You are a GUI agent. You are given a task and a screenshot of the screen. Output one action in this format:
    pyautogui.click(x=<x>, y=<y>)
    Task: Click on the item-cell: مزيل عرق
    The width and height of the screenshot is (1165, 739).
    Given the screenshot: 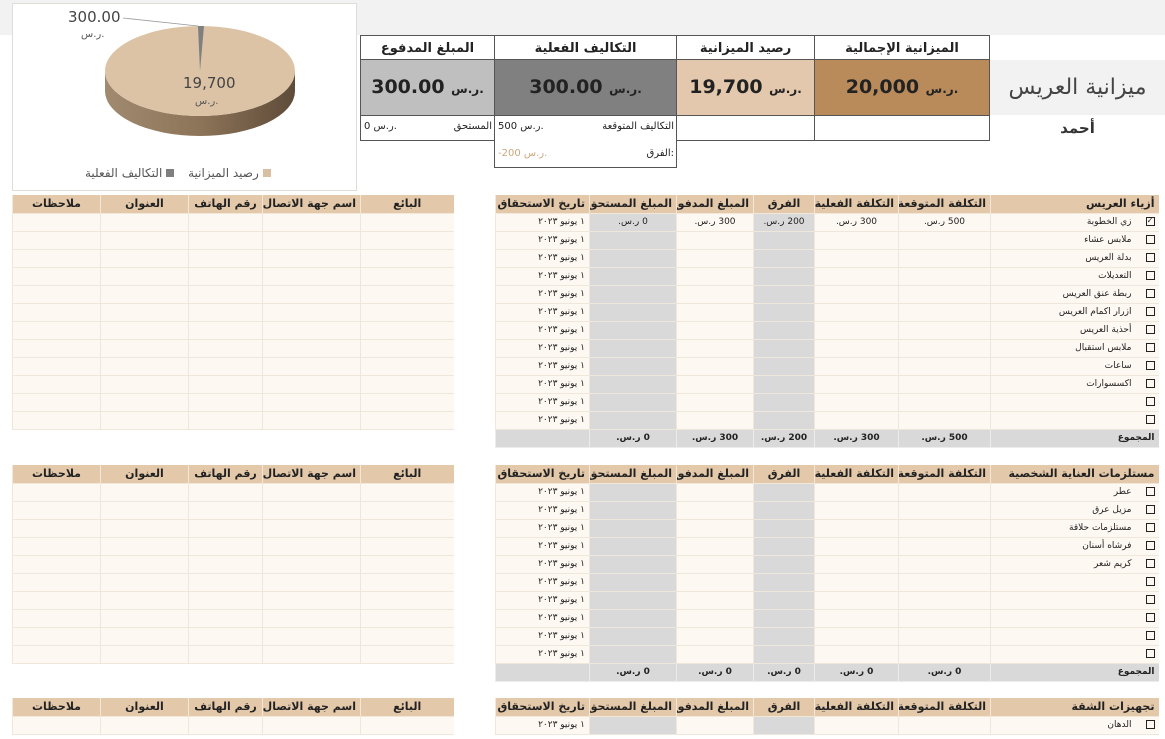 What is the action you would take?
    pyautogui.click(x=1074, y=510)
    